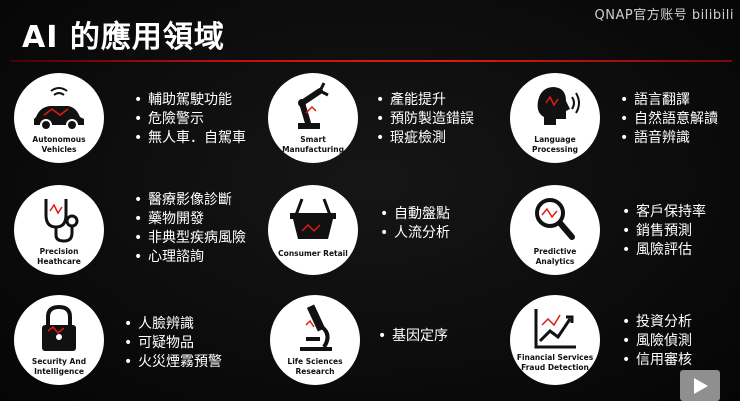  Describe the element at coordinates (555, 261) in the screenshot. I see `card-label-line-2: Analytics` at that location.